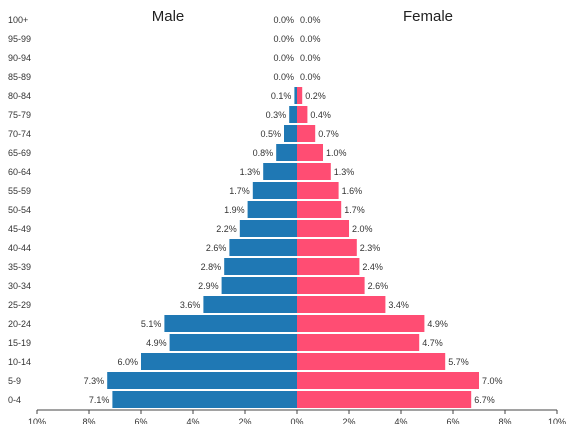 The image size is (571, 424). I want to click on age-label-95-99: 95-99, so click(19, 39).